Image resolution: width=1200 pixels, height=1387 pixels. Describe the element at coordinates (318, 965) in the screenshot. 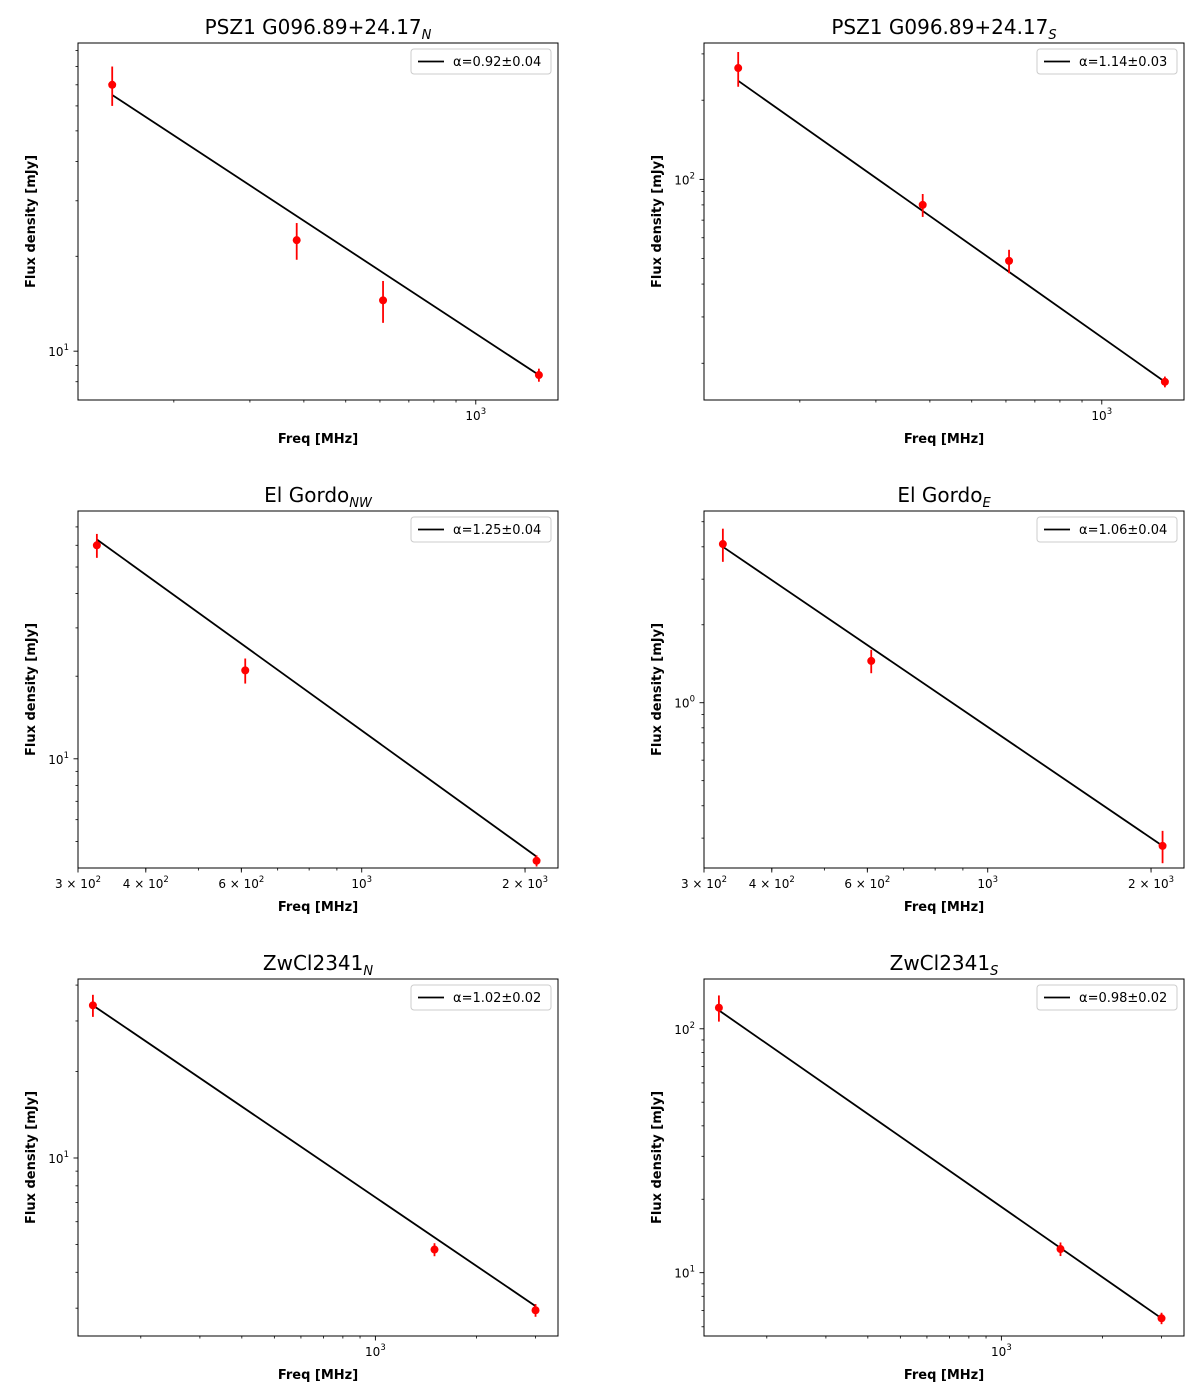

I see `chart-title: ZwCl2341N` at that location.